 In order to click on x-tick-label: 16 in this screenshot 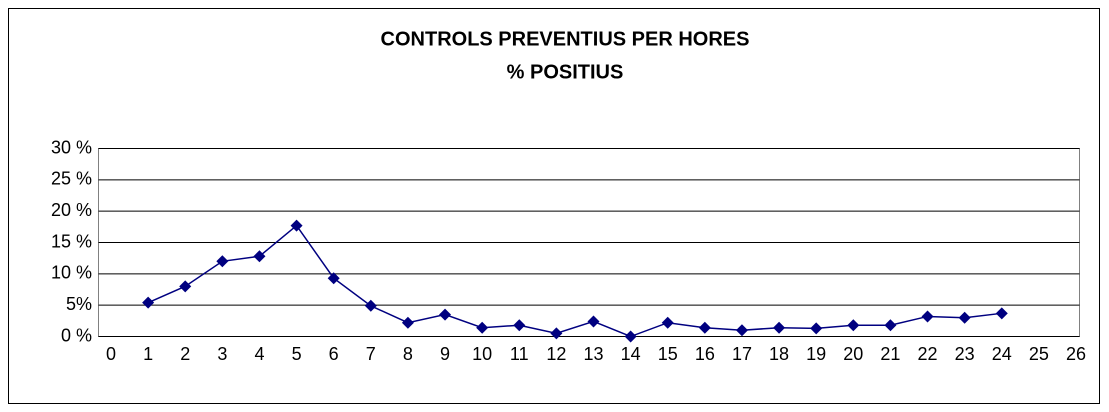, I will do `click(705, 354)`.